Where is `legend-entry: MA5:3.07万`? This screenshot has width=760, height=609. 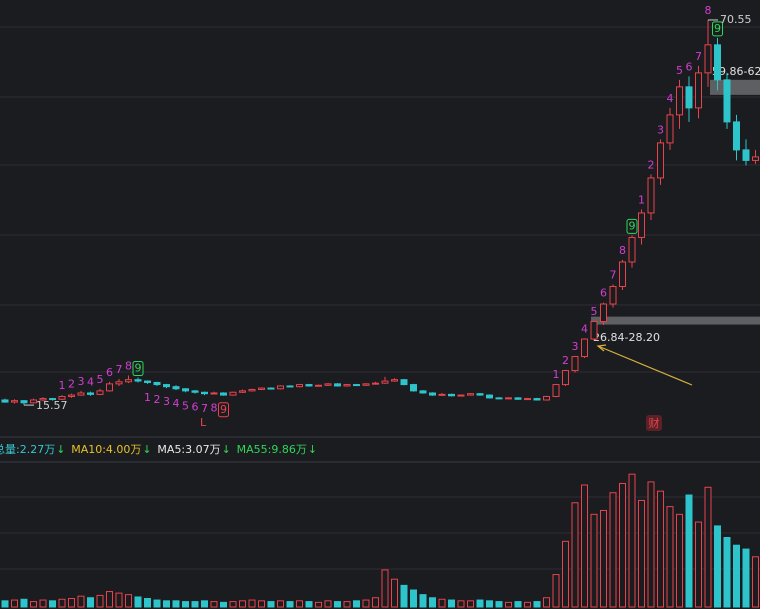 legend-entry: MA5:3.07万 is located at coordinates (188, 449).